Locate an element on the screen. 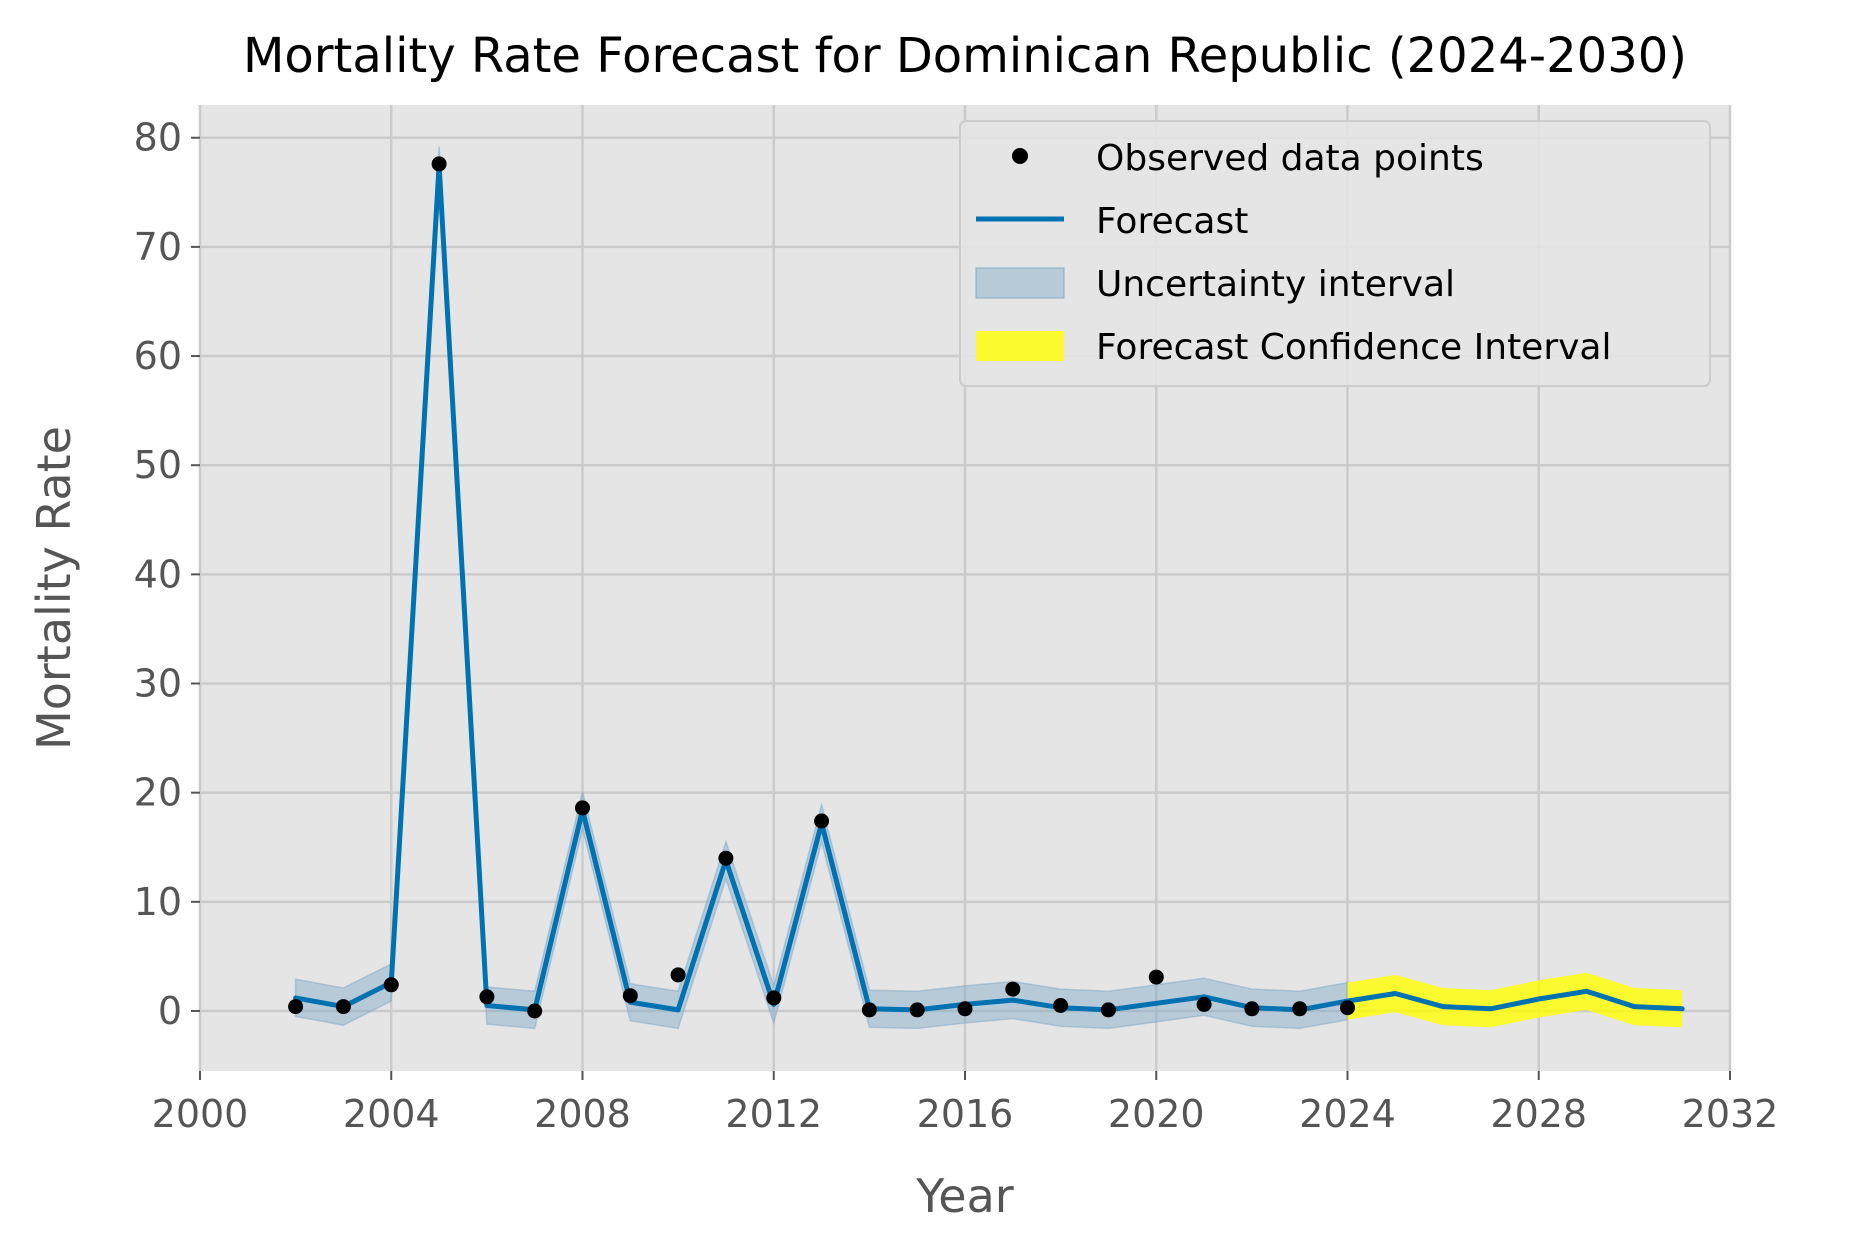 This screenshot has width=1866, height=1249. x-tick-label: 2016 is located at coordinates (965, 1114).